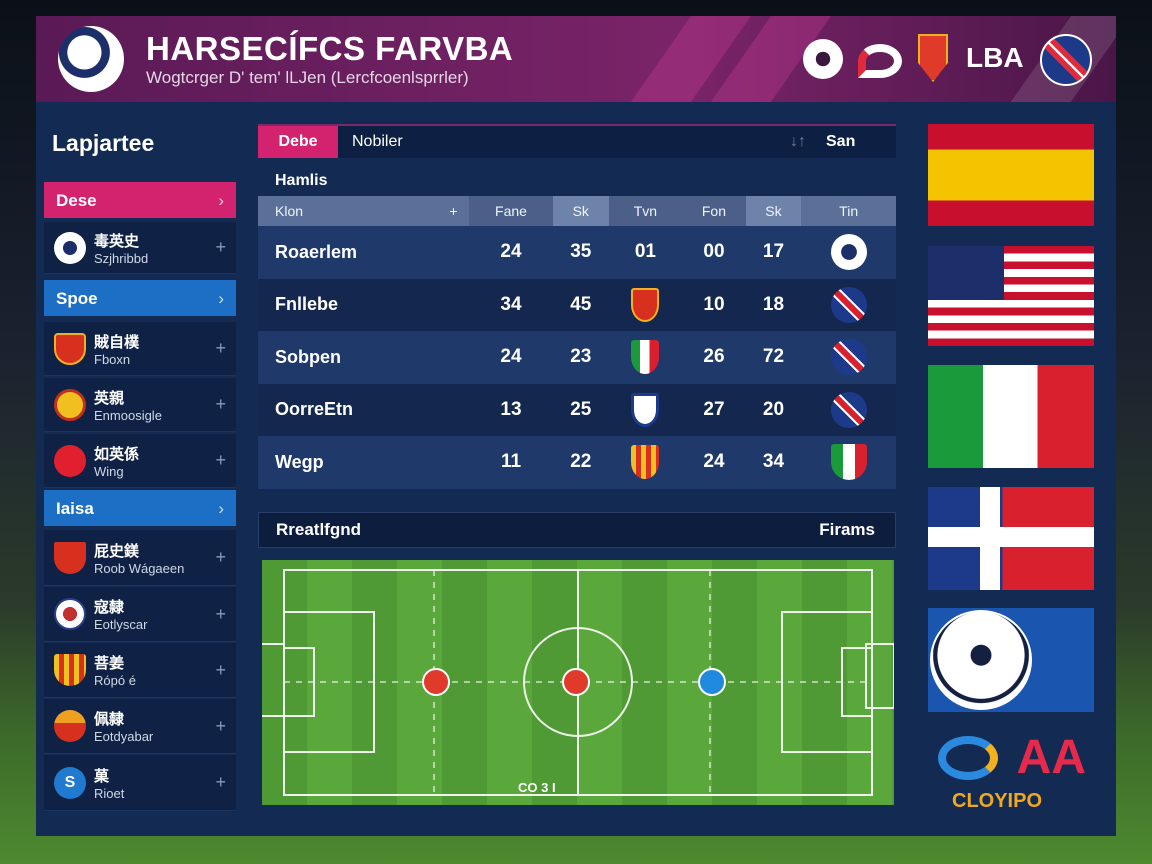 Image resolution: width=1152 pixels, height=864 pixels. I want to click on table-row: Fnllebe 34 45 10 18, so click(577, 304).